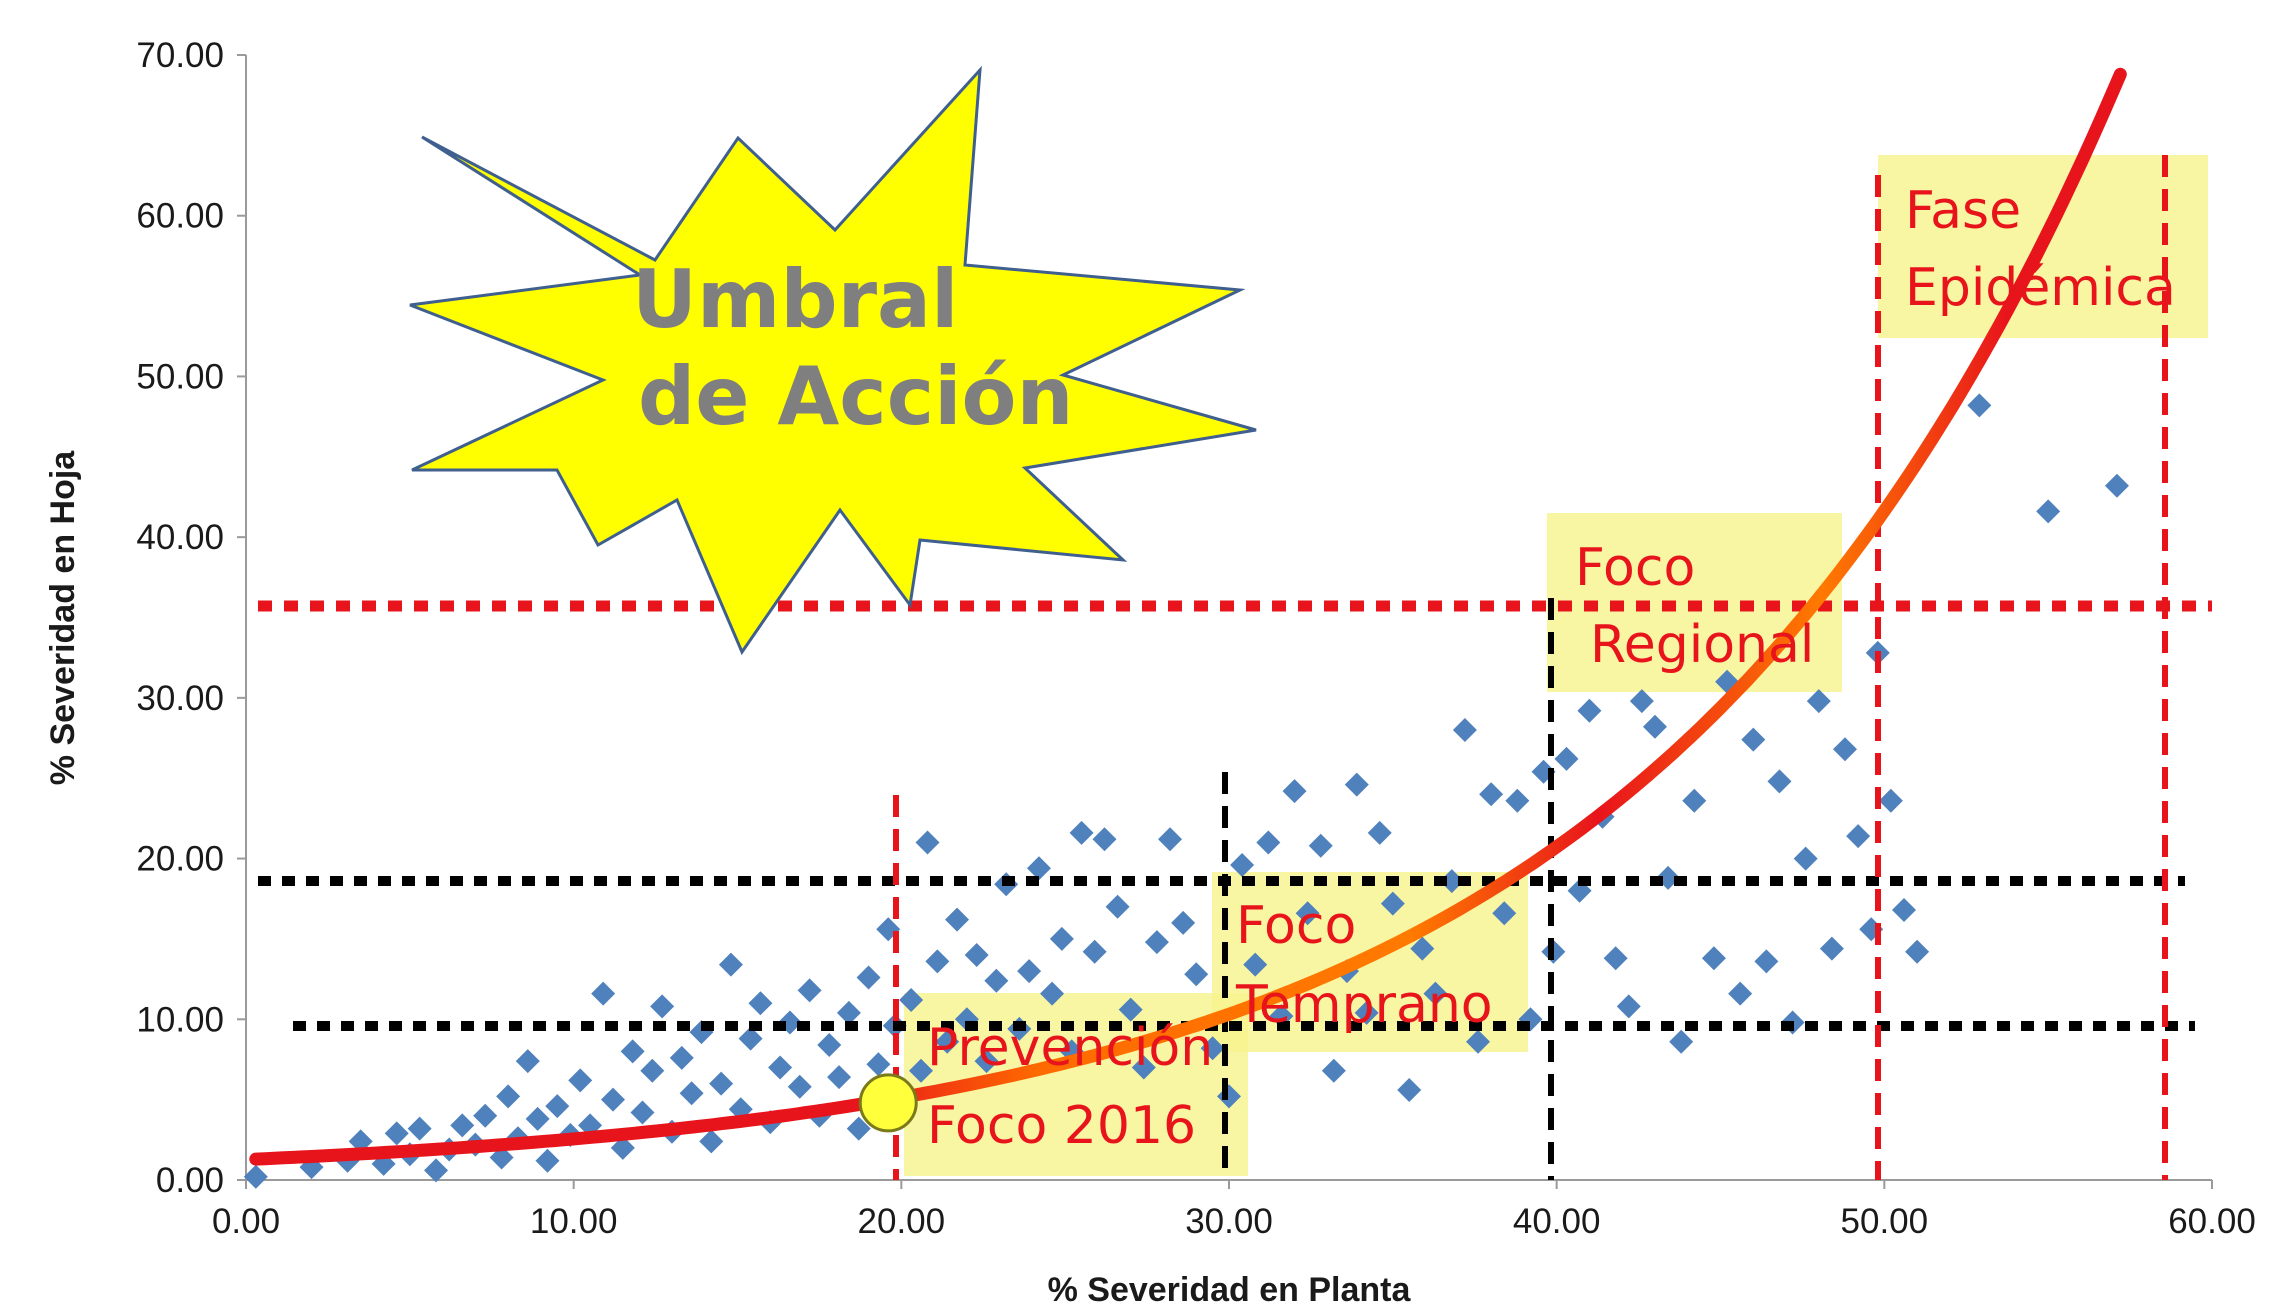  Describe the element at coordinates (180, 376) in the screenshot. I see `y-tick-label: 50.00` at that location.